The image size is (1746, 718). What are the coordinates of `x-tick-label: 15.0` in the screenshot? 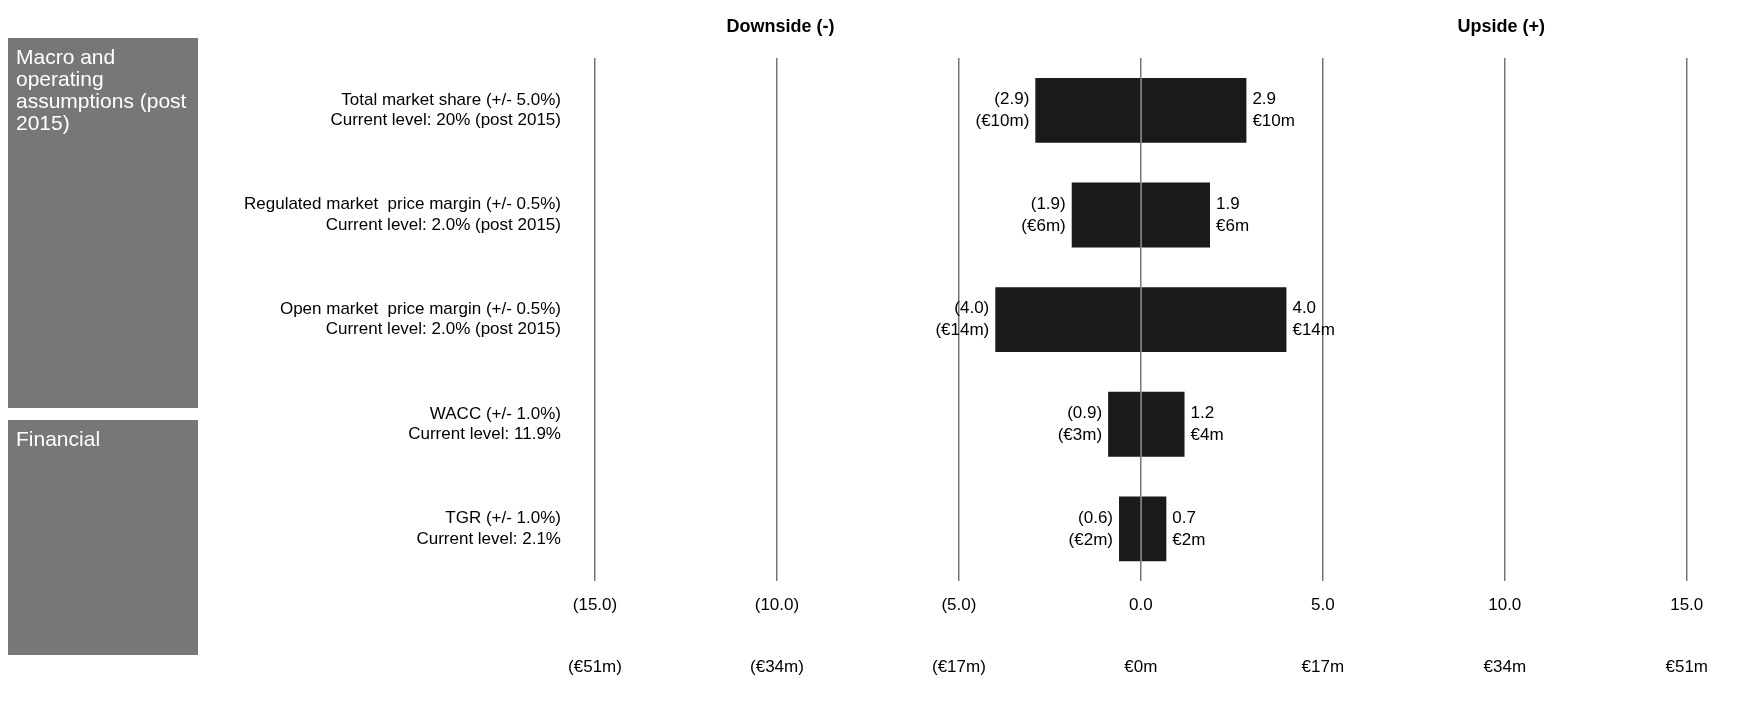 It's located at (1687, 605).